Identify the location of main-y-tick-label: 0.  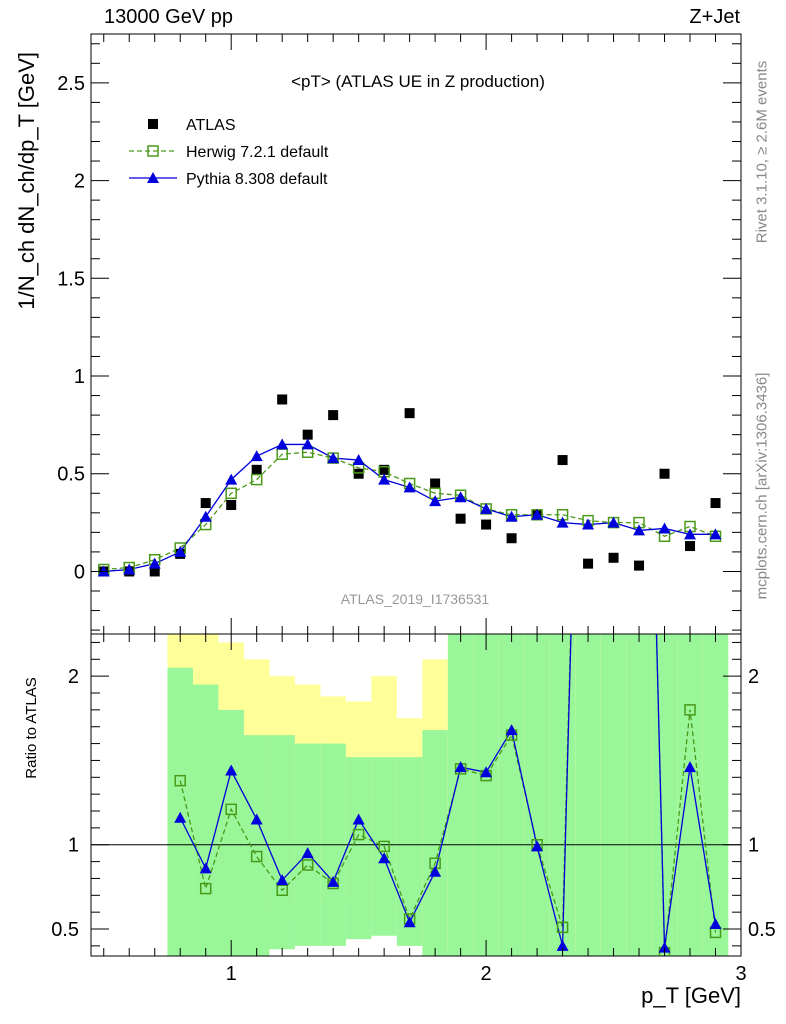
(79, 572).